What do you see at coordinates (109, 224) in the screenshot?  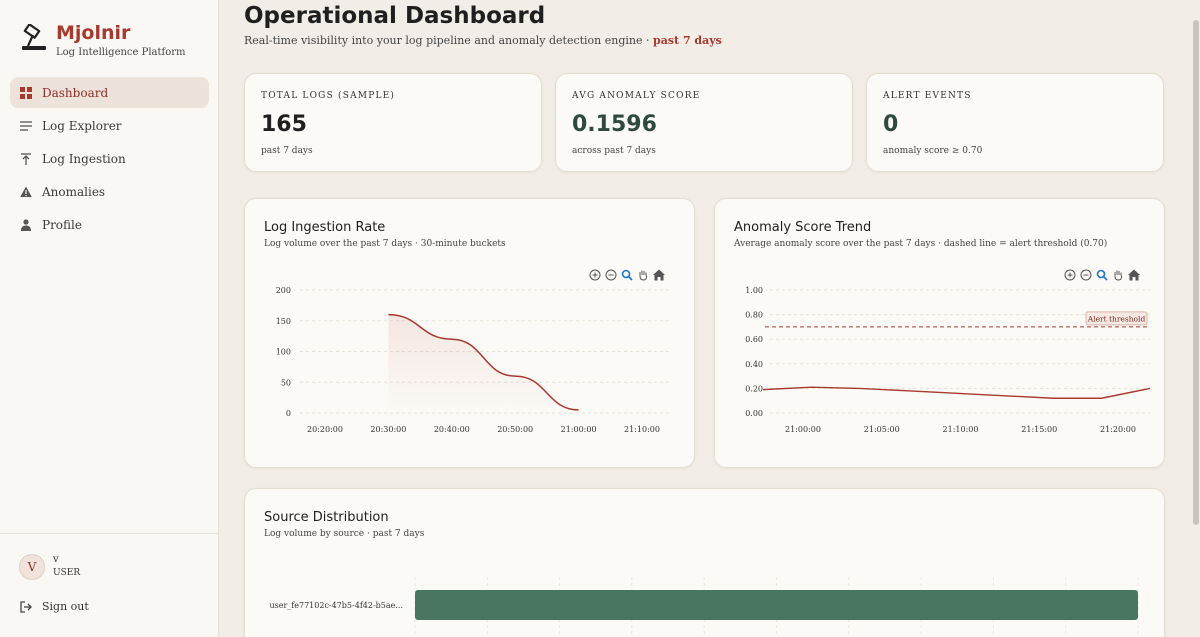 I see `sidebar-item-profile: Profile` at bounding box center [109, 224].